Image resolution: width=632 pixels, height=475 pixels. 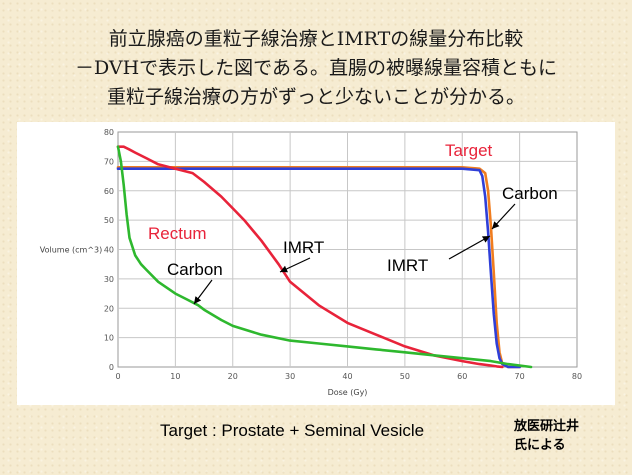 I want to click on x-tick-label: 40, so click(x=347, y=376).